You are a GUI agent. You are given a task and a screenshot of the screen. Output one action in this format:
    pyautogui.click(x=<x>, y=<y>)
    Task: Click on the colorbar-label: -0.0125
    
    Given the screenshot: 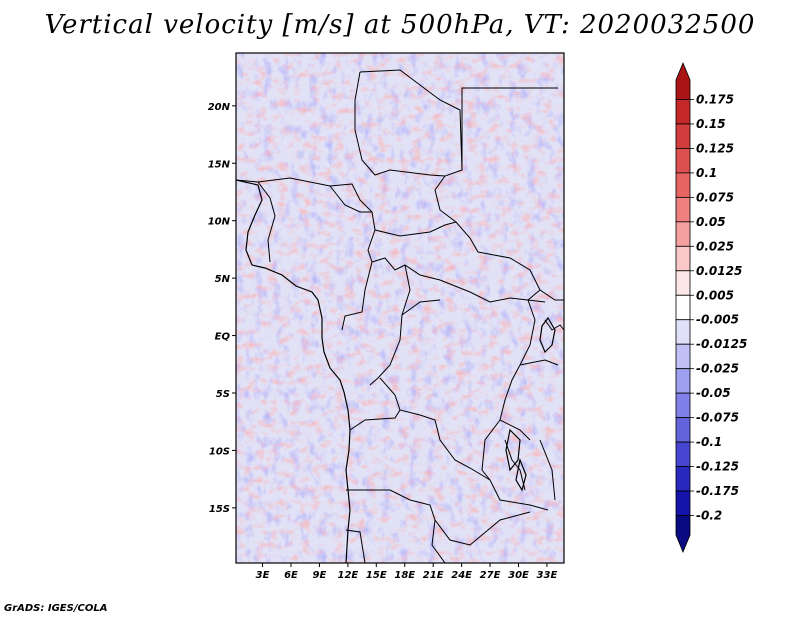 What is the action you would take?
    pyautogui.click(x=721, y=344)
    